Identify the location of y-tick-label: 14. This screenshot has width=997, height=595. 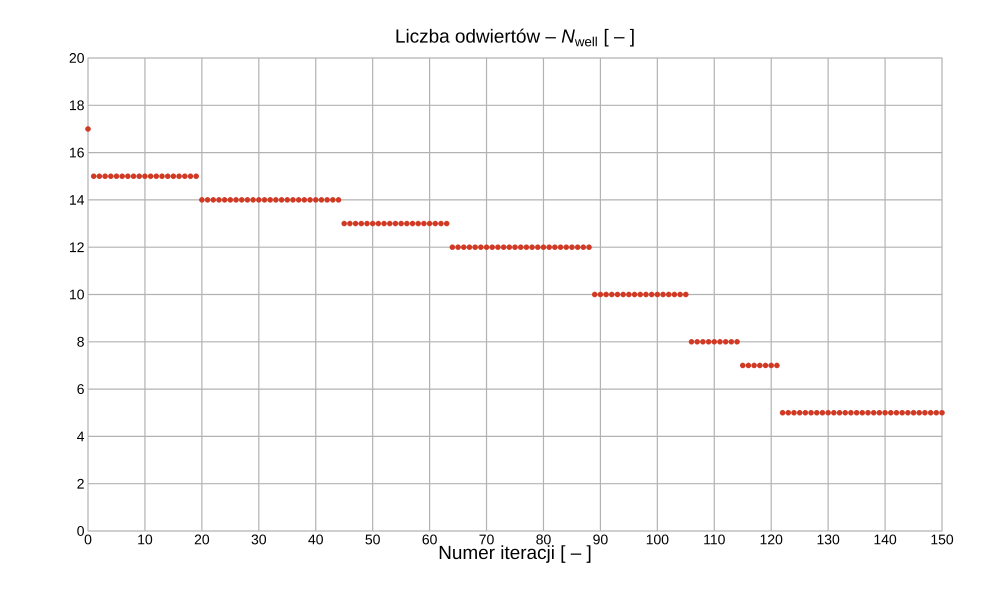
(77, 200).